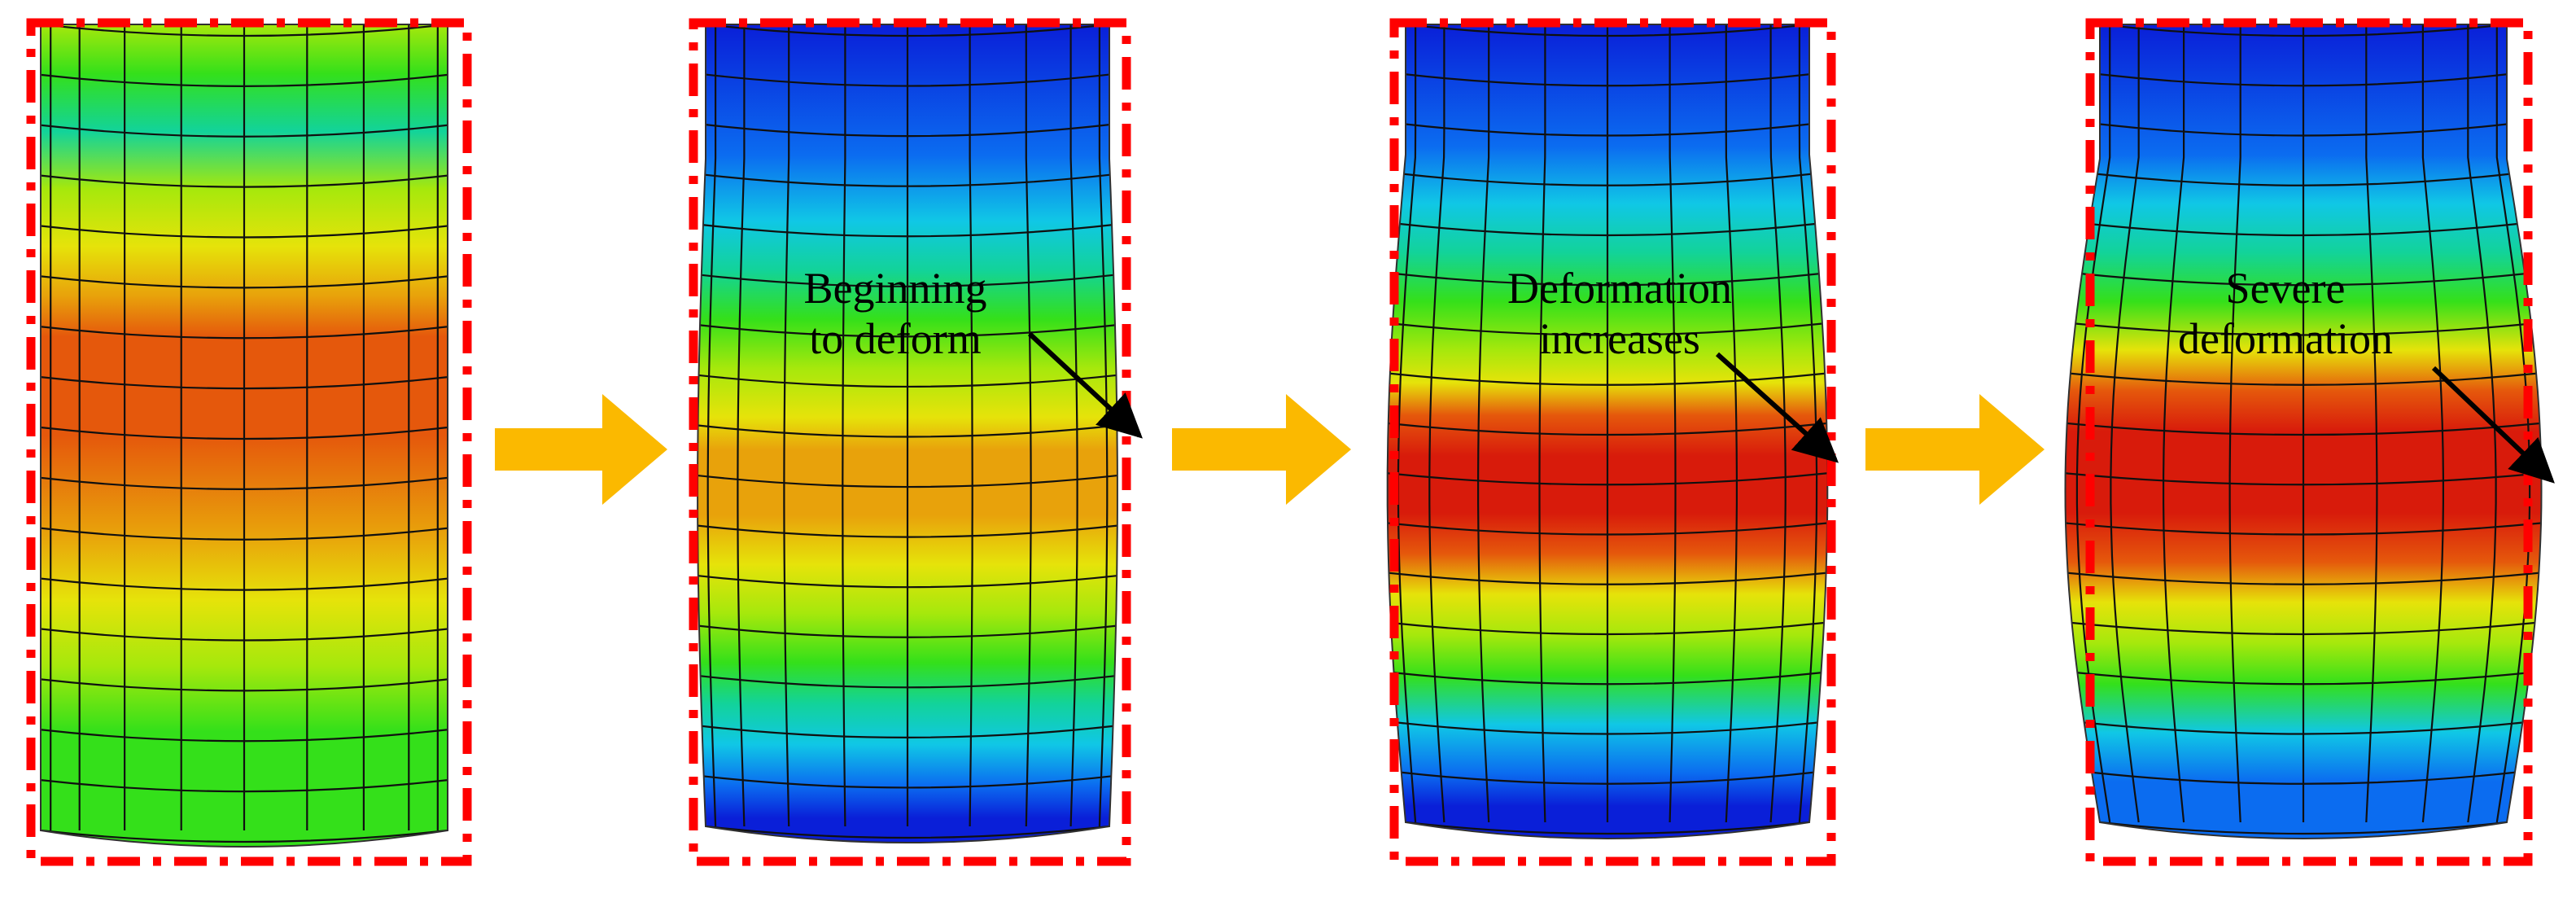 The height and width of the screenshot is (898, 2576). I want to click on stage-label-line: increases, so click(1619, 338).